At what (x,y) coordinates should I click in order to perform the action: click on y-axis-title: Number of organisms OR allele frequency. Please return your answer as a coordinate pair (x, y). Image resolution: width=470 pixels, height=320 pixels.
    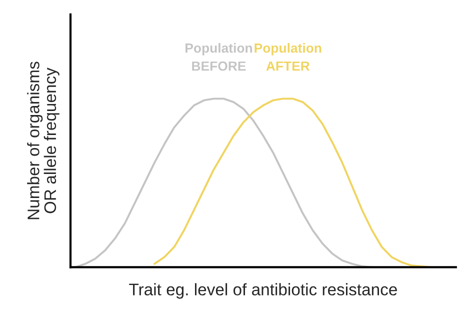
    Looking at the image, I should click on (43, 141).